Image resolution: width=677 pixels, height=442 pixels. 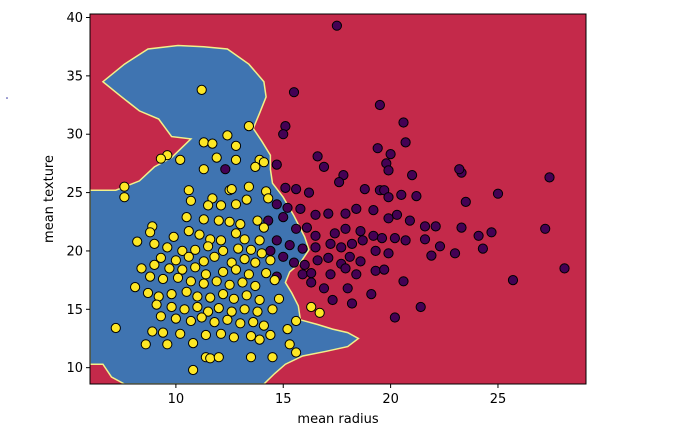 What do you see at coordinates (498, 399) in the screenshot?
I see `x-tick-label: 25` at bounding box center [498, 399].